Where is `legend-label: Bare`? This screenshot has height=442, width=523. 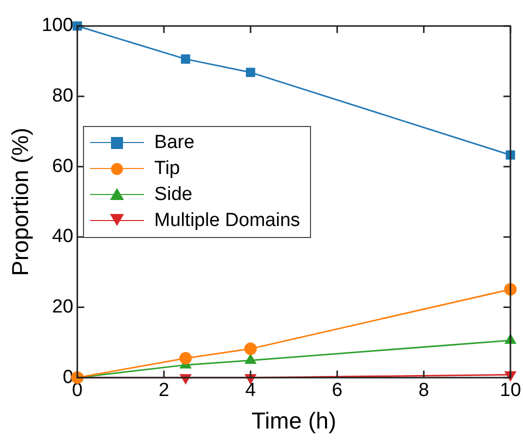 legend-label: Bare is located at coordinates (174, 142).